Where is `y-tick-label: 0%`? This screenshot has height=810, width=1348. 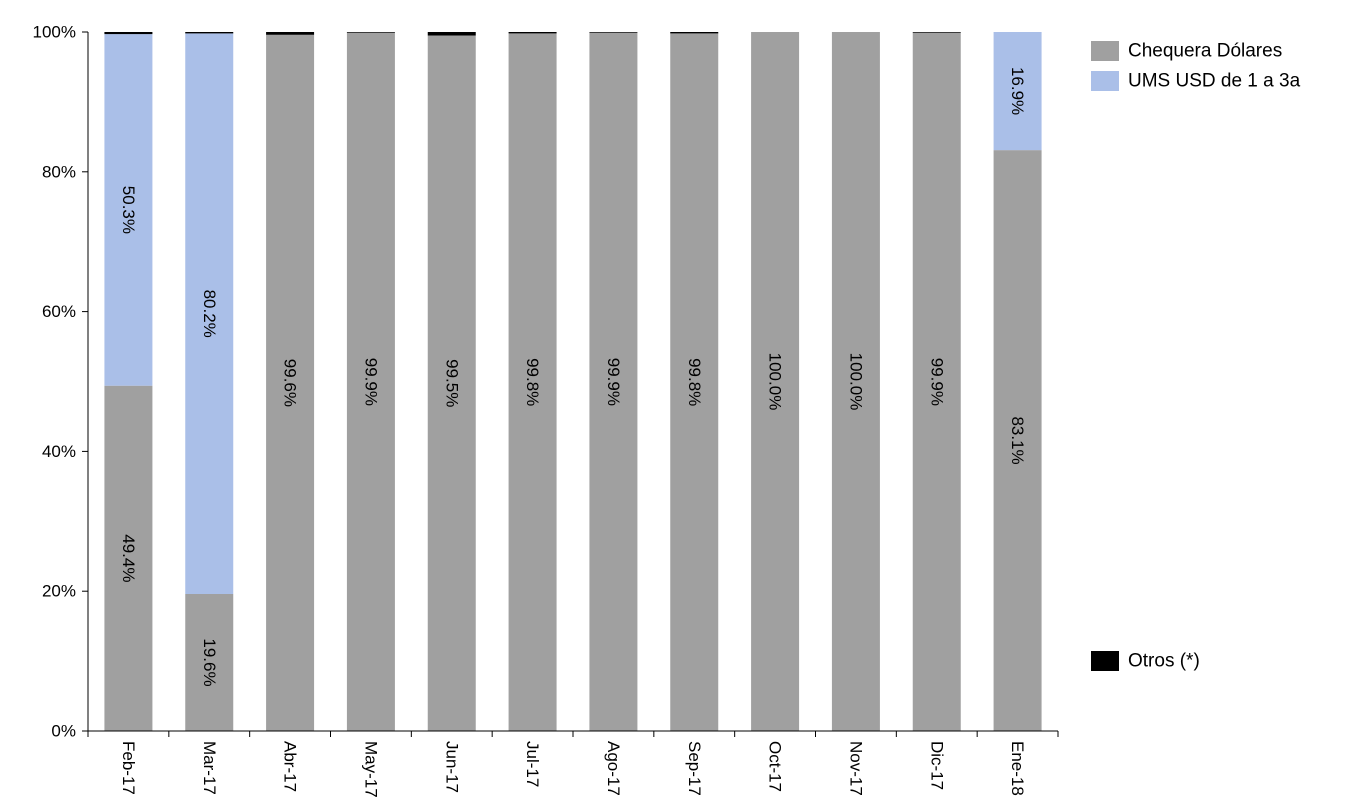
y-tick-label: 0% is located at coordinates (63, 731).